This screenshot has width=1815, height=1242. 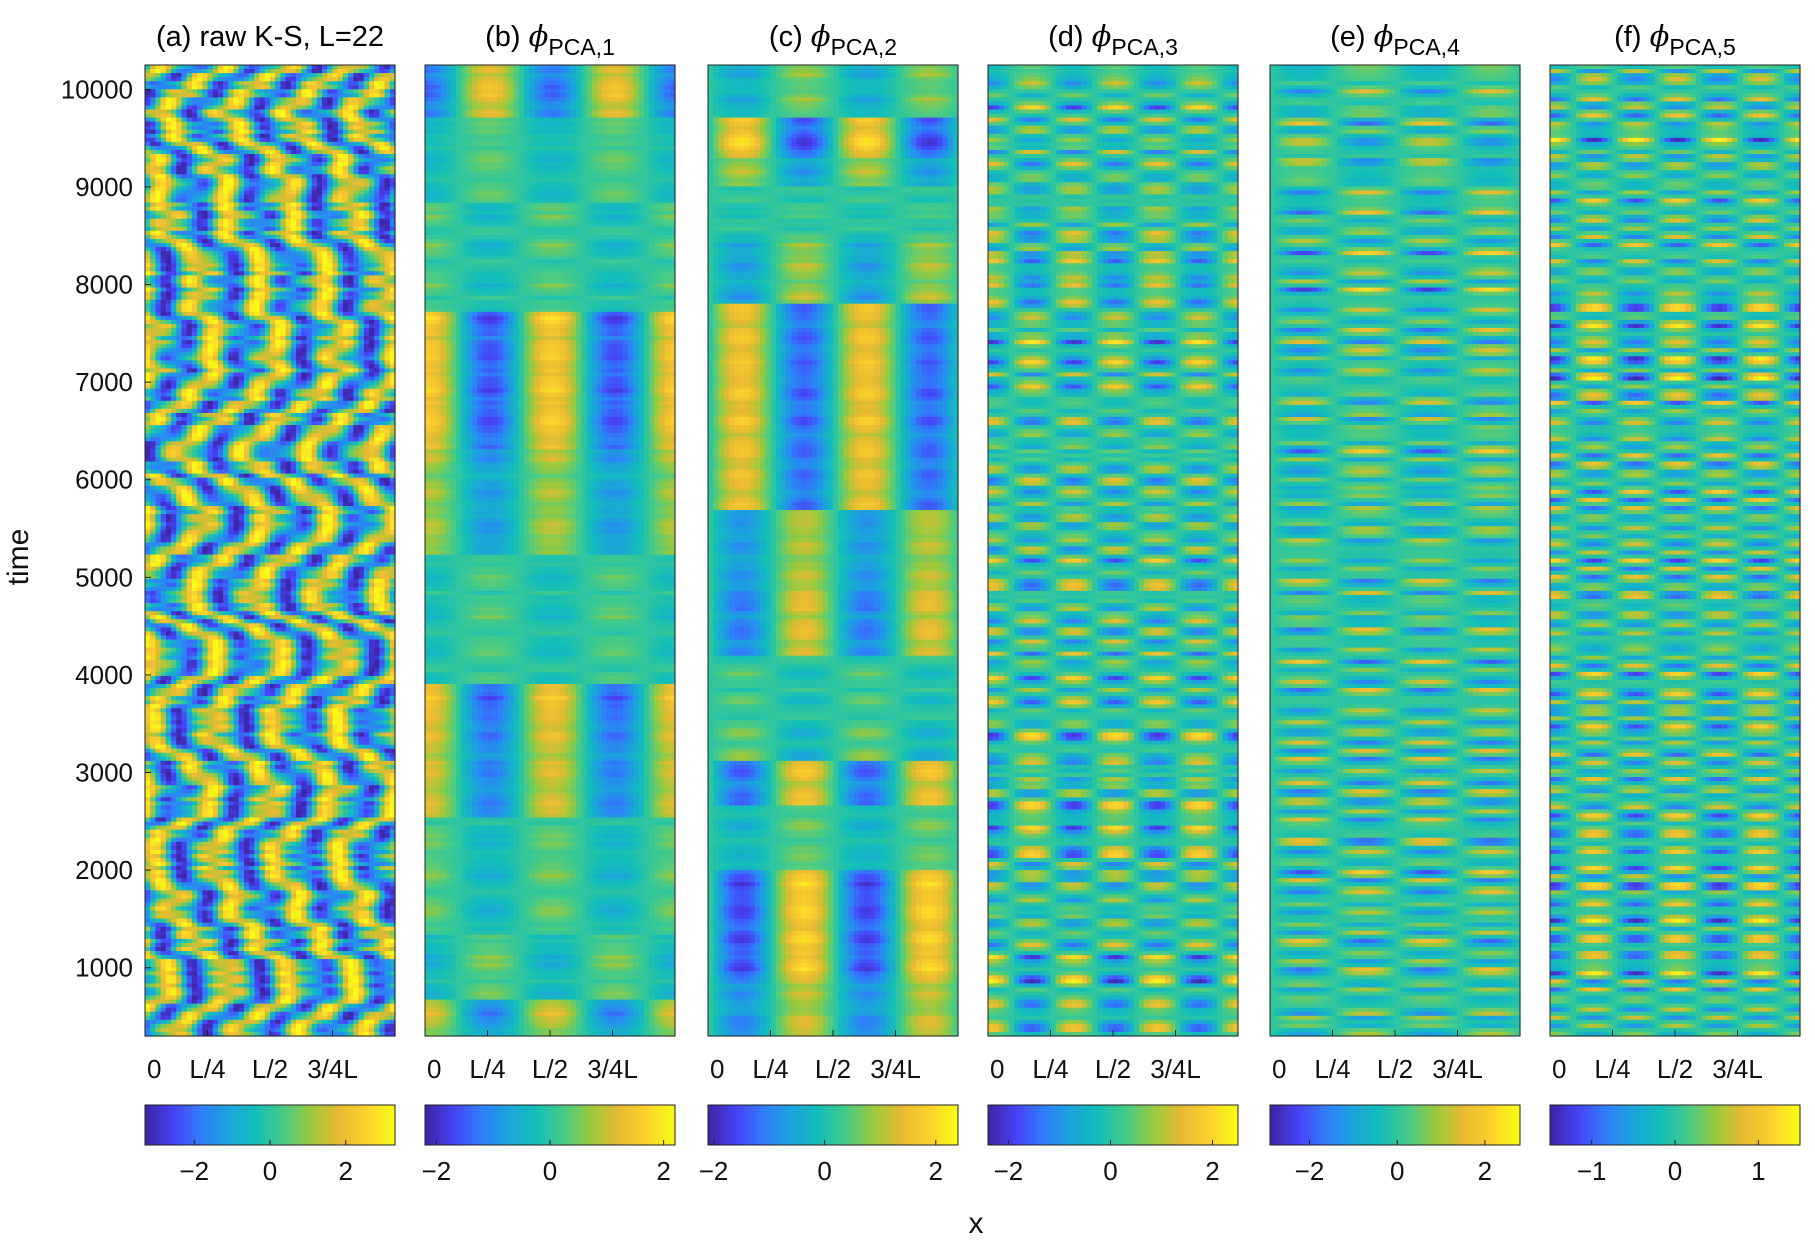 What do you see at coordinates (663, 1171) in the screenshot?
I see `colorbar-tick-label-b-2: 2` at bounding box center [663, 1171].